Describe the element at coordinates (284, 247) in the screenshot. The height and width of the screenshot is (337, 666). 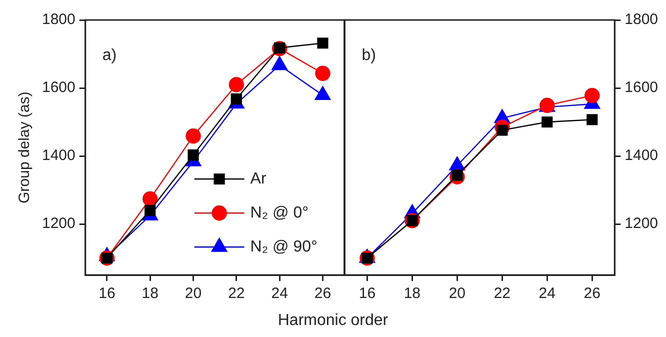
I see `legend-label: N₂ @ 90°` at that location.